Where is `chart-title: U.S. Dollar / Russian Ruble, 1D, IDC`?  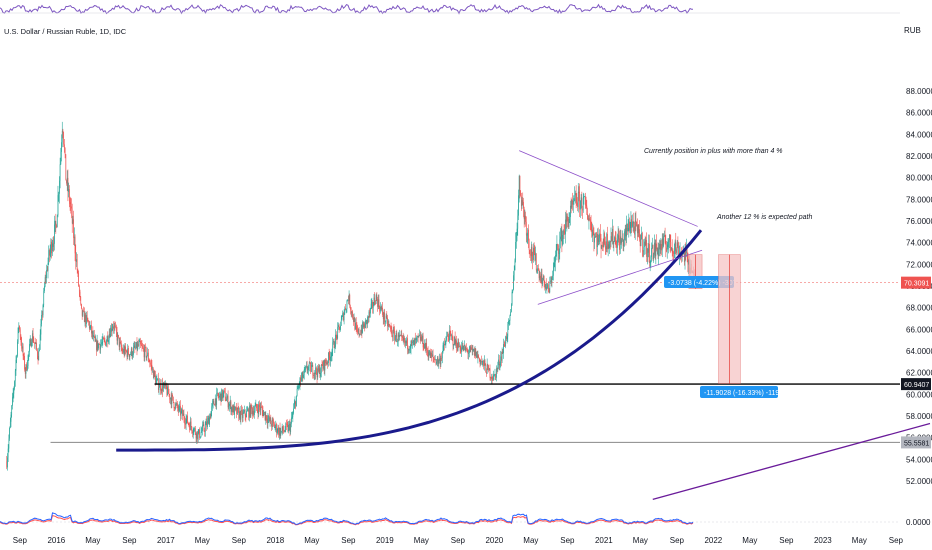
chart-title: U.S. Dollar / Russian Ruble, 1D, IDC is located at coordinates (65, 31).